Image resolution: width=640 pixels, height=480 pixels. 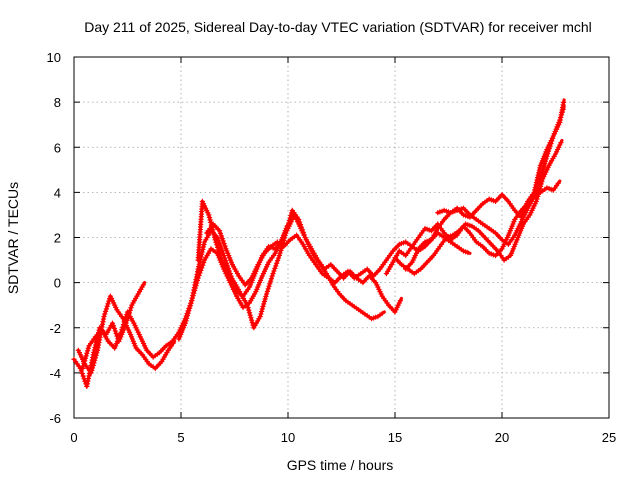 What do you see at coordinates (57, 147) in the screenshot?
I see `y-tick-label: 6` at bounding box center [57, 147].